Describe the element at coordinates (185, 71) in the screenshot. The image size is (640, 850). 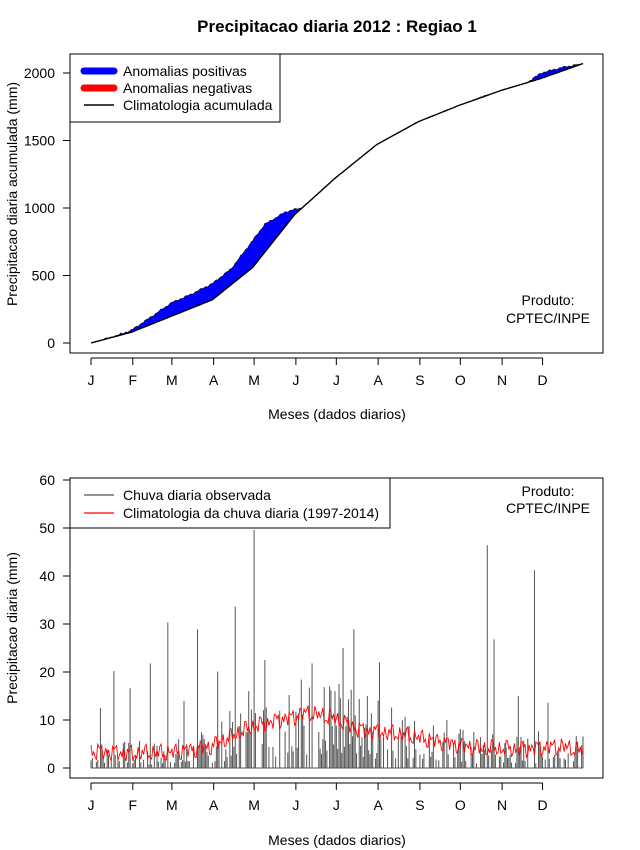
I see `legend-label-positive: Anomalias positivas` at that location.